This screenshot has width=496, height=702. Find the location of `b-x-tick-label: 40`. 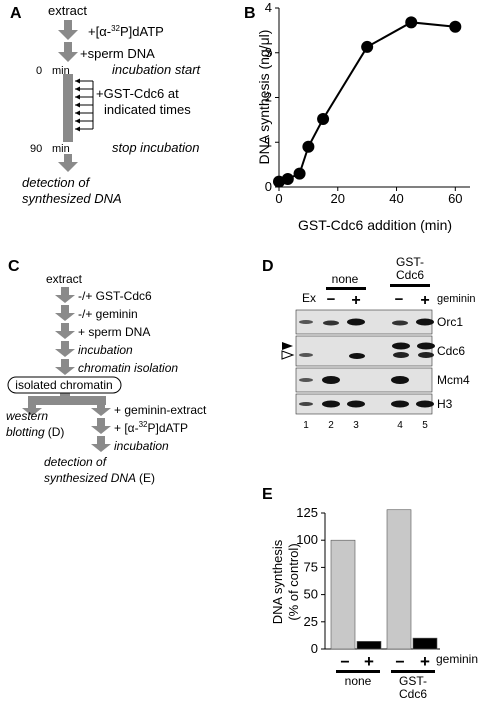

b-x-tick-label: 40 is located at coordinates (396, 198).